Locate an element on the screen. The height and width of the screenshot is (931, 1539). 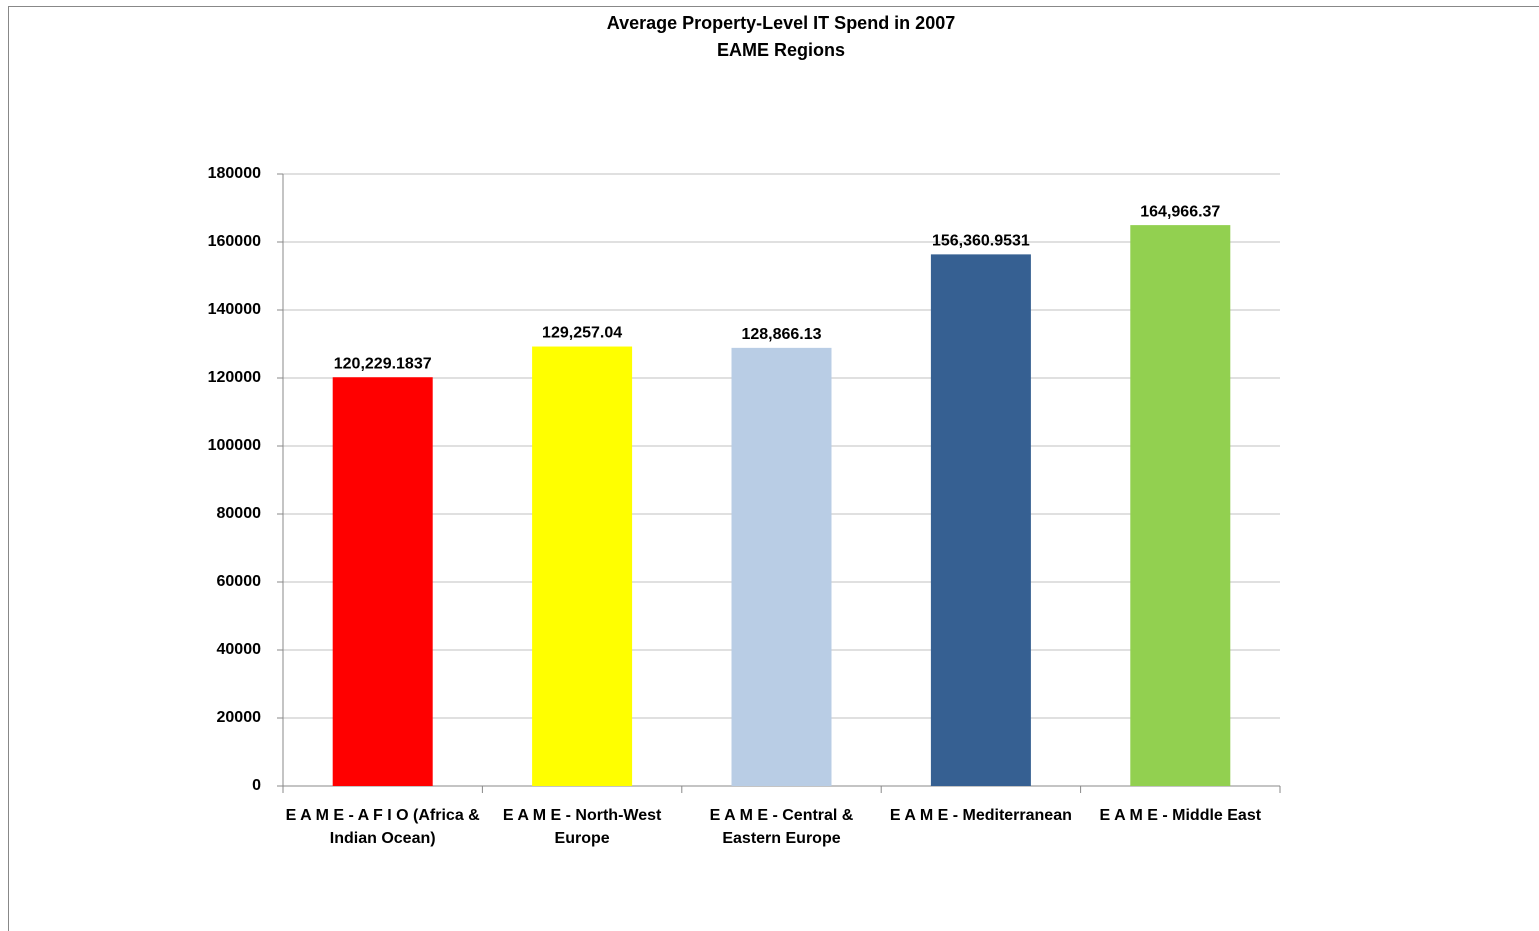
x-tick-label: E A M E - Middle East is located at coordinates (1180, 815).